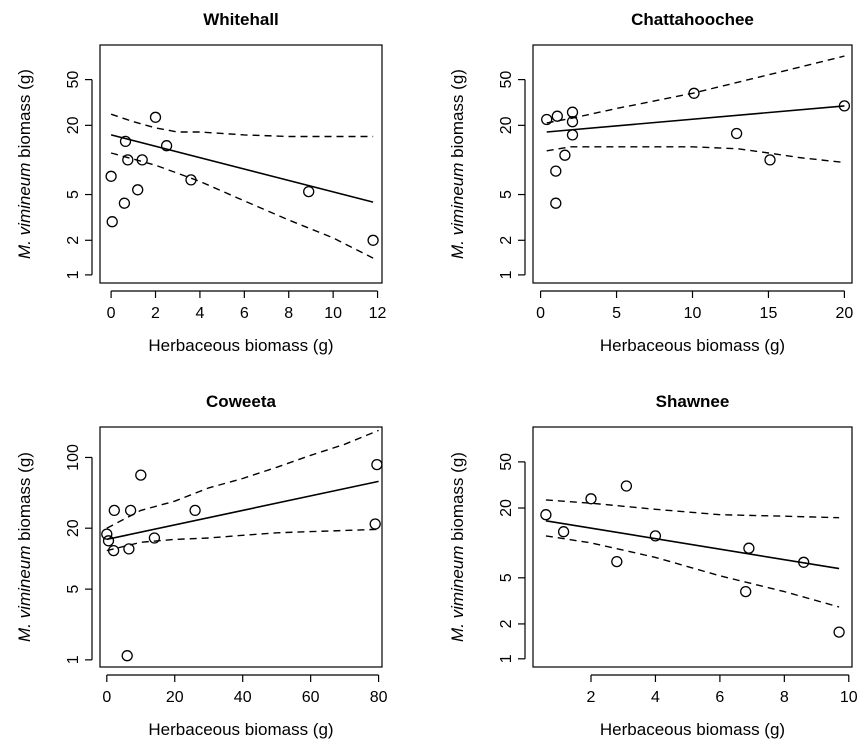  I want to click on x-tick-label: 40, so click(243, 697).